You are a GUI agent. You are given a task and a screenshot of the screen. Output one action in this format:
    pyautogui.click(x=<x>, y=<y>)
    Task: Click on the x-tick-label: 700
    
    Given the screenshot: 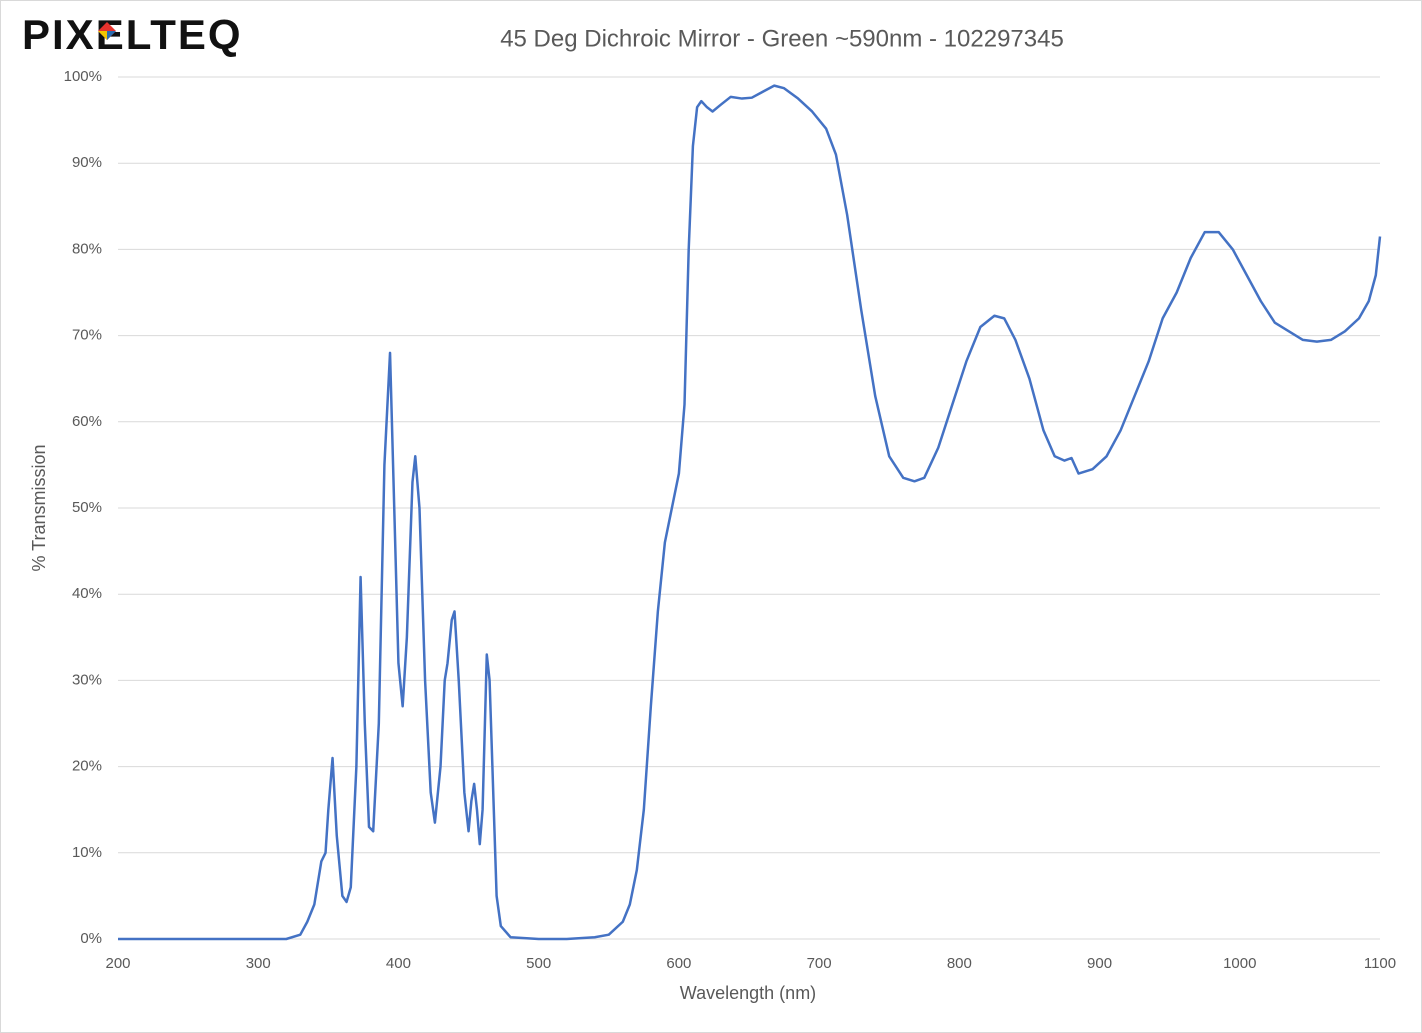 What is the action you would take?
    pyautogui.click(x=819, y=963)
    